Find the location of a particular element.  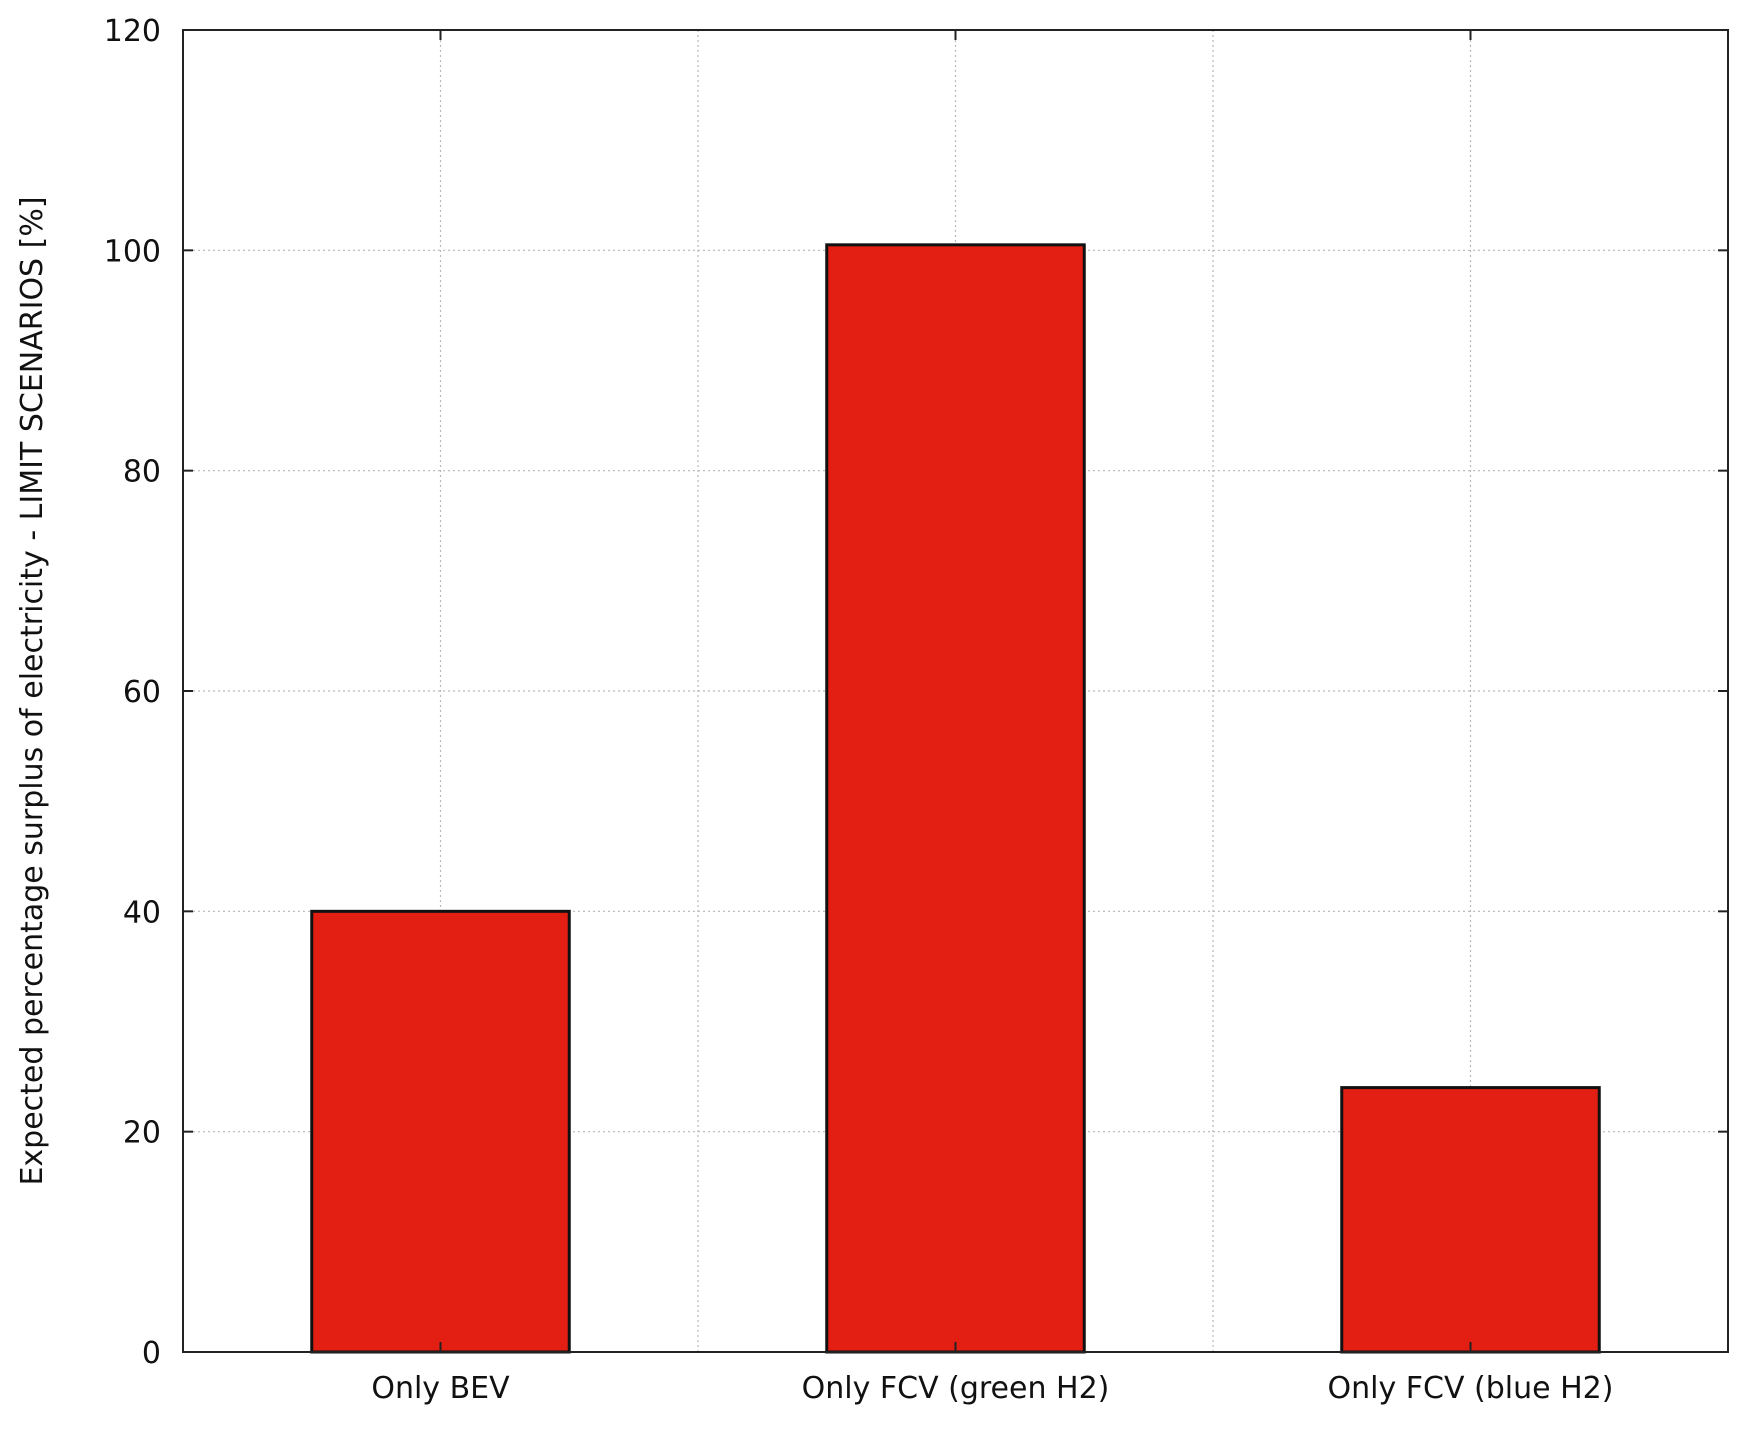

y-tick-label: 120 is located at coordinates (132, 31).